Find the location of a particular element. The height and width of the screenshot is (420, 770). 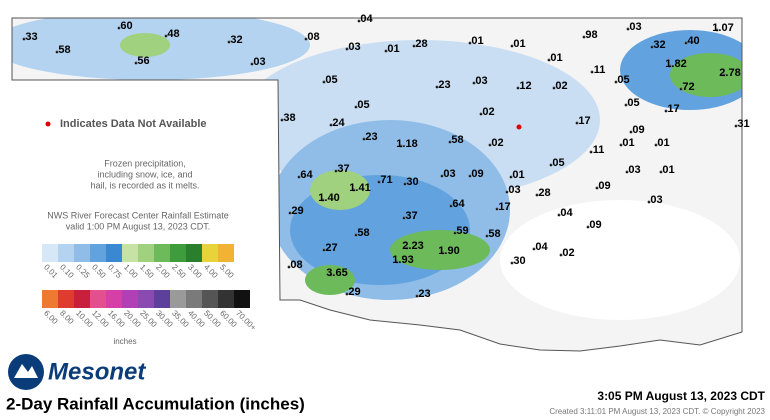

frozen-note: Frozen precipitation, is located at coordinates (145, 163).